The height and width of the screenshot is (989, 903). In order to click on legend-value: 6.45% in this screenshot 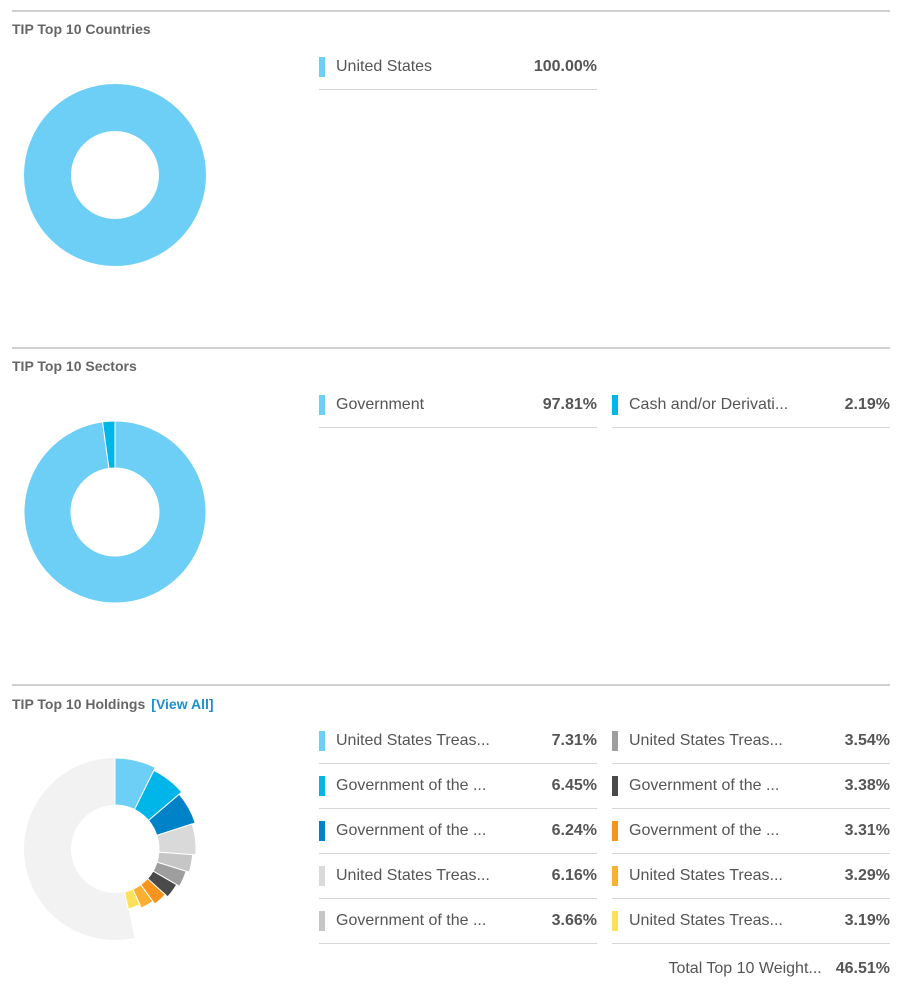, I will do `click(574, 785)`.